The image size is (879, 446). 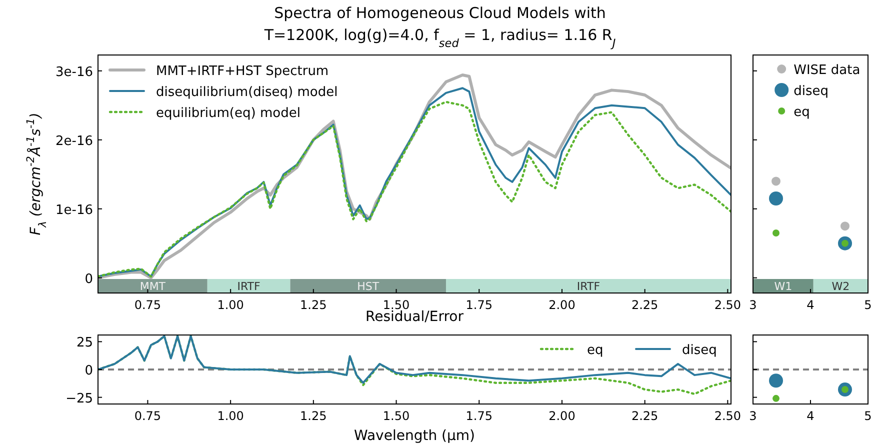 What do you see at coordinates (74, 72) in the screenshot?
I see `y-tick-label: 3e-16` at bounding box center [74, 72].